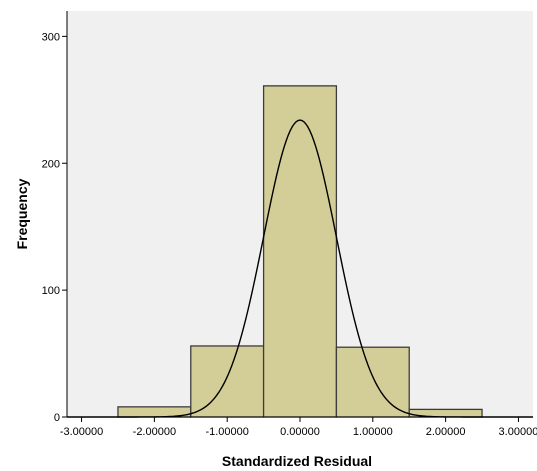 This screenshot has height=471, width=537. Describe the element at coordinates (51, 164) in the screenshot. I see `y-tick-label: 200` at that location.